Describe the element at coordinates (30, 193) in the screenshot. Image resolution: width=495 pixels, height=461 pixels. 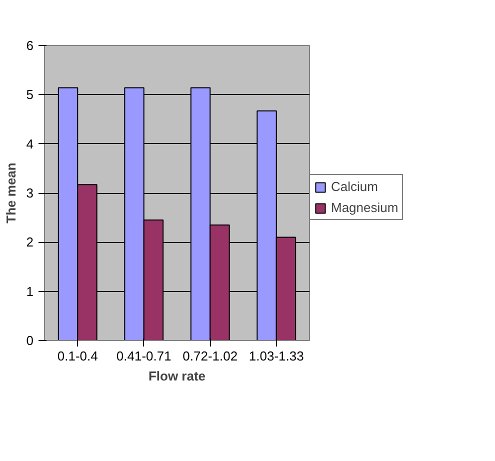
I see `y-tick-label: 3` at that location.